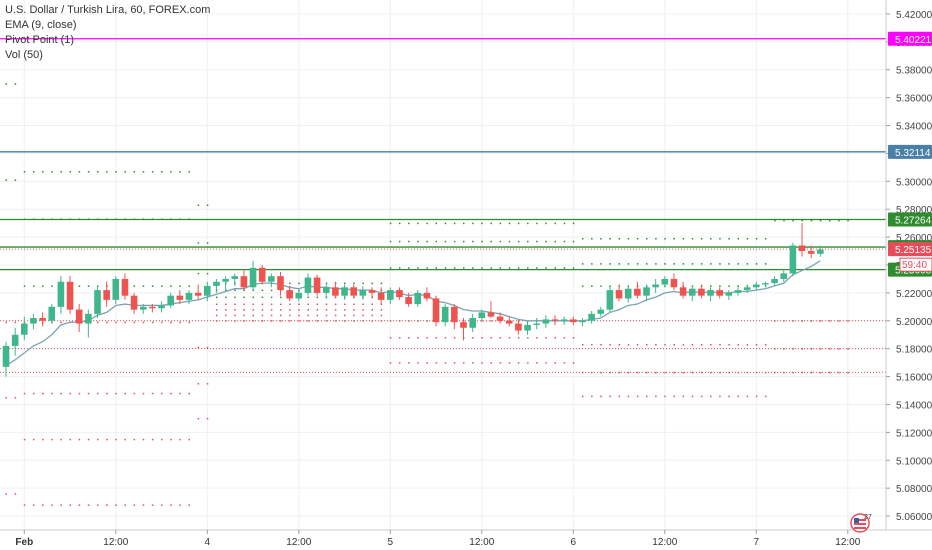 The image size is (932, 550). Describe the element at coordinates (24, 55) in the screenshot. I see `legend-volume: Vol (50)` at that location.